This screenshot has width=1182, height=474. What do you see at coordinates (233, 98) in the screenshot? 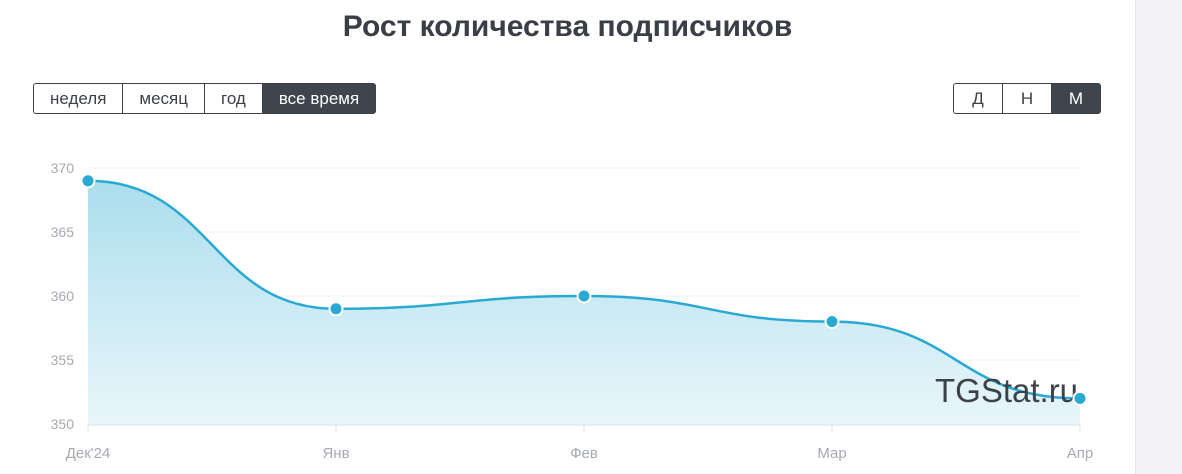
I see `period-year-button: год` at bounding box center [233, 98].